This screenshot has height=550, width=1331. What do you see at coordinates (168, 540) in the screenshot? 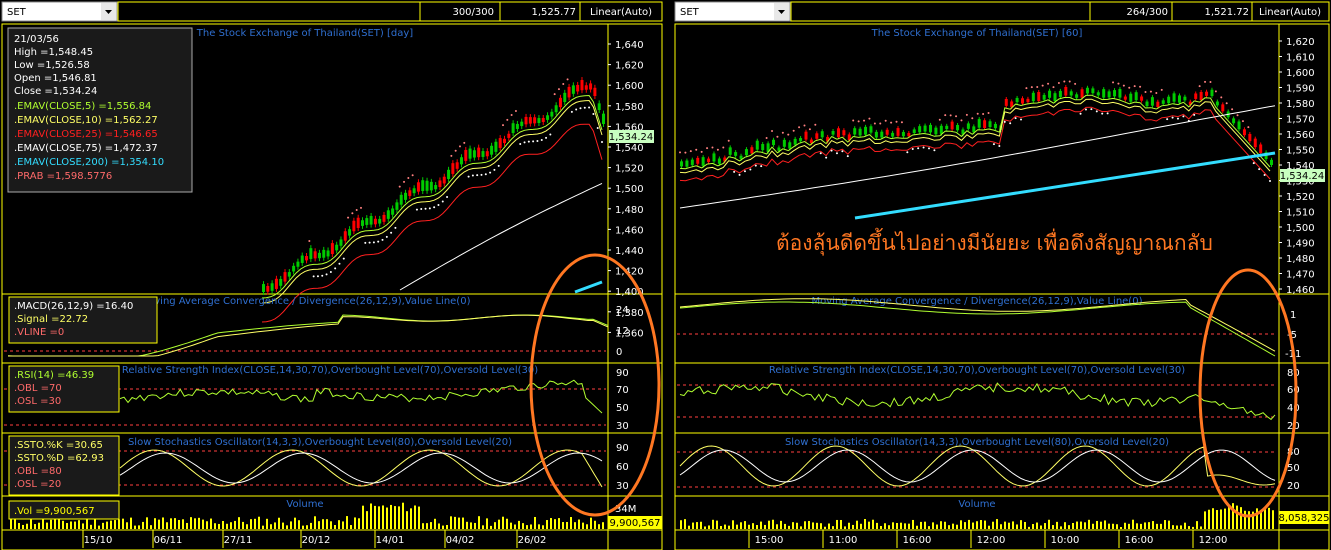
I see `date-label: 06/11` at bounding box center [168, 540].